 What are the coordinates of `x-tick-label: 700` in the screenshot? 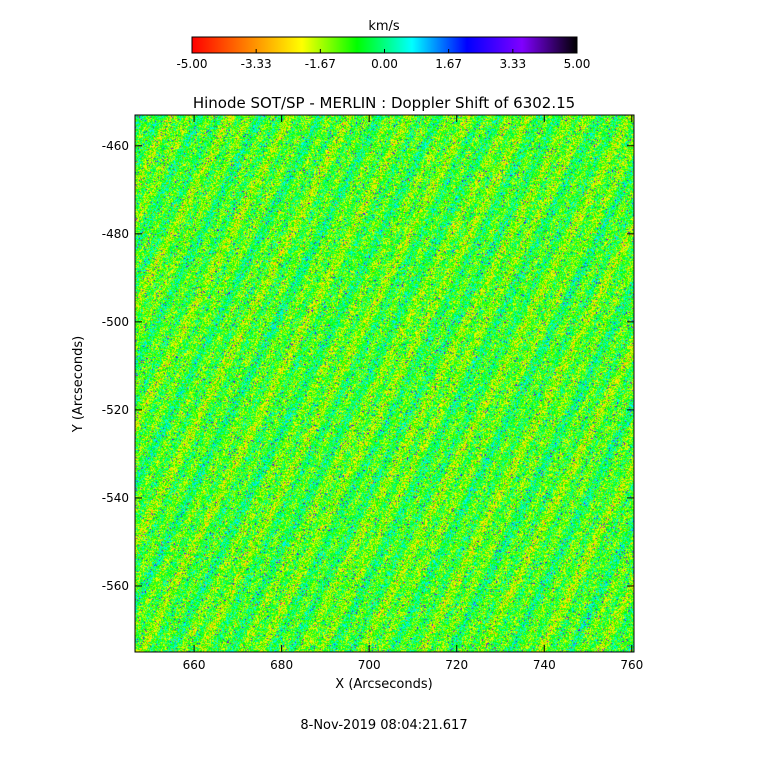 It's located at (369, 665).